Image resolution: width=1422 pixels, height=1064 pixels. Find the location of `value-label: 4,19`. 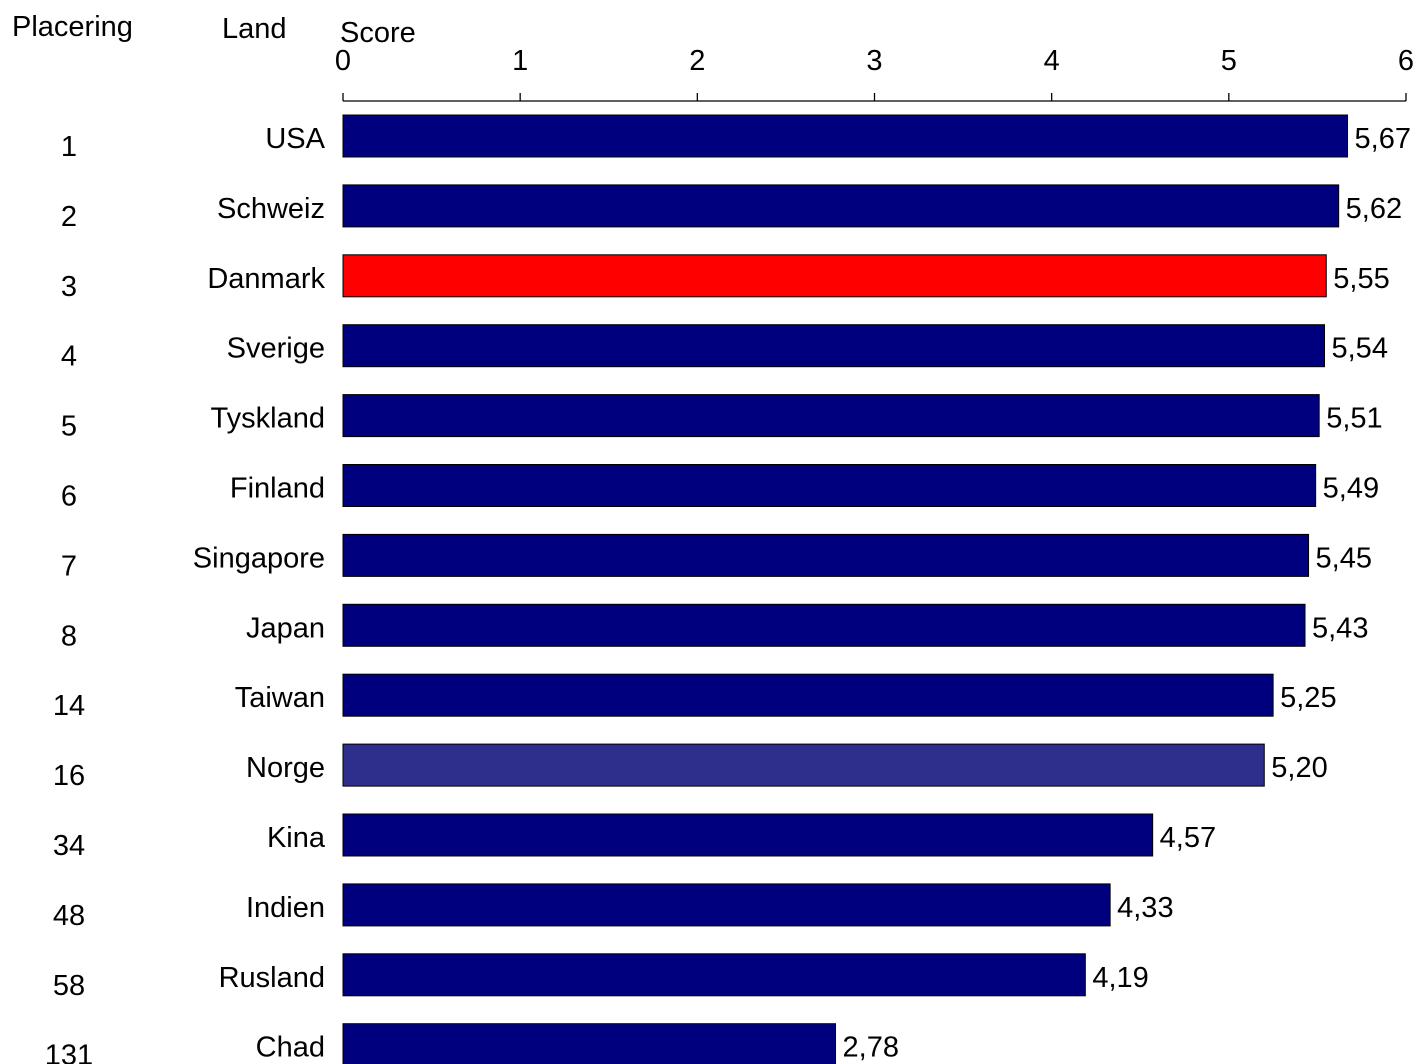

value-label: 4,19 is located at coordinates (1120, 978).